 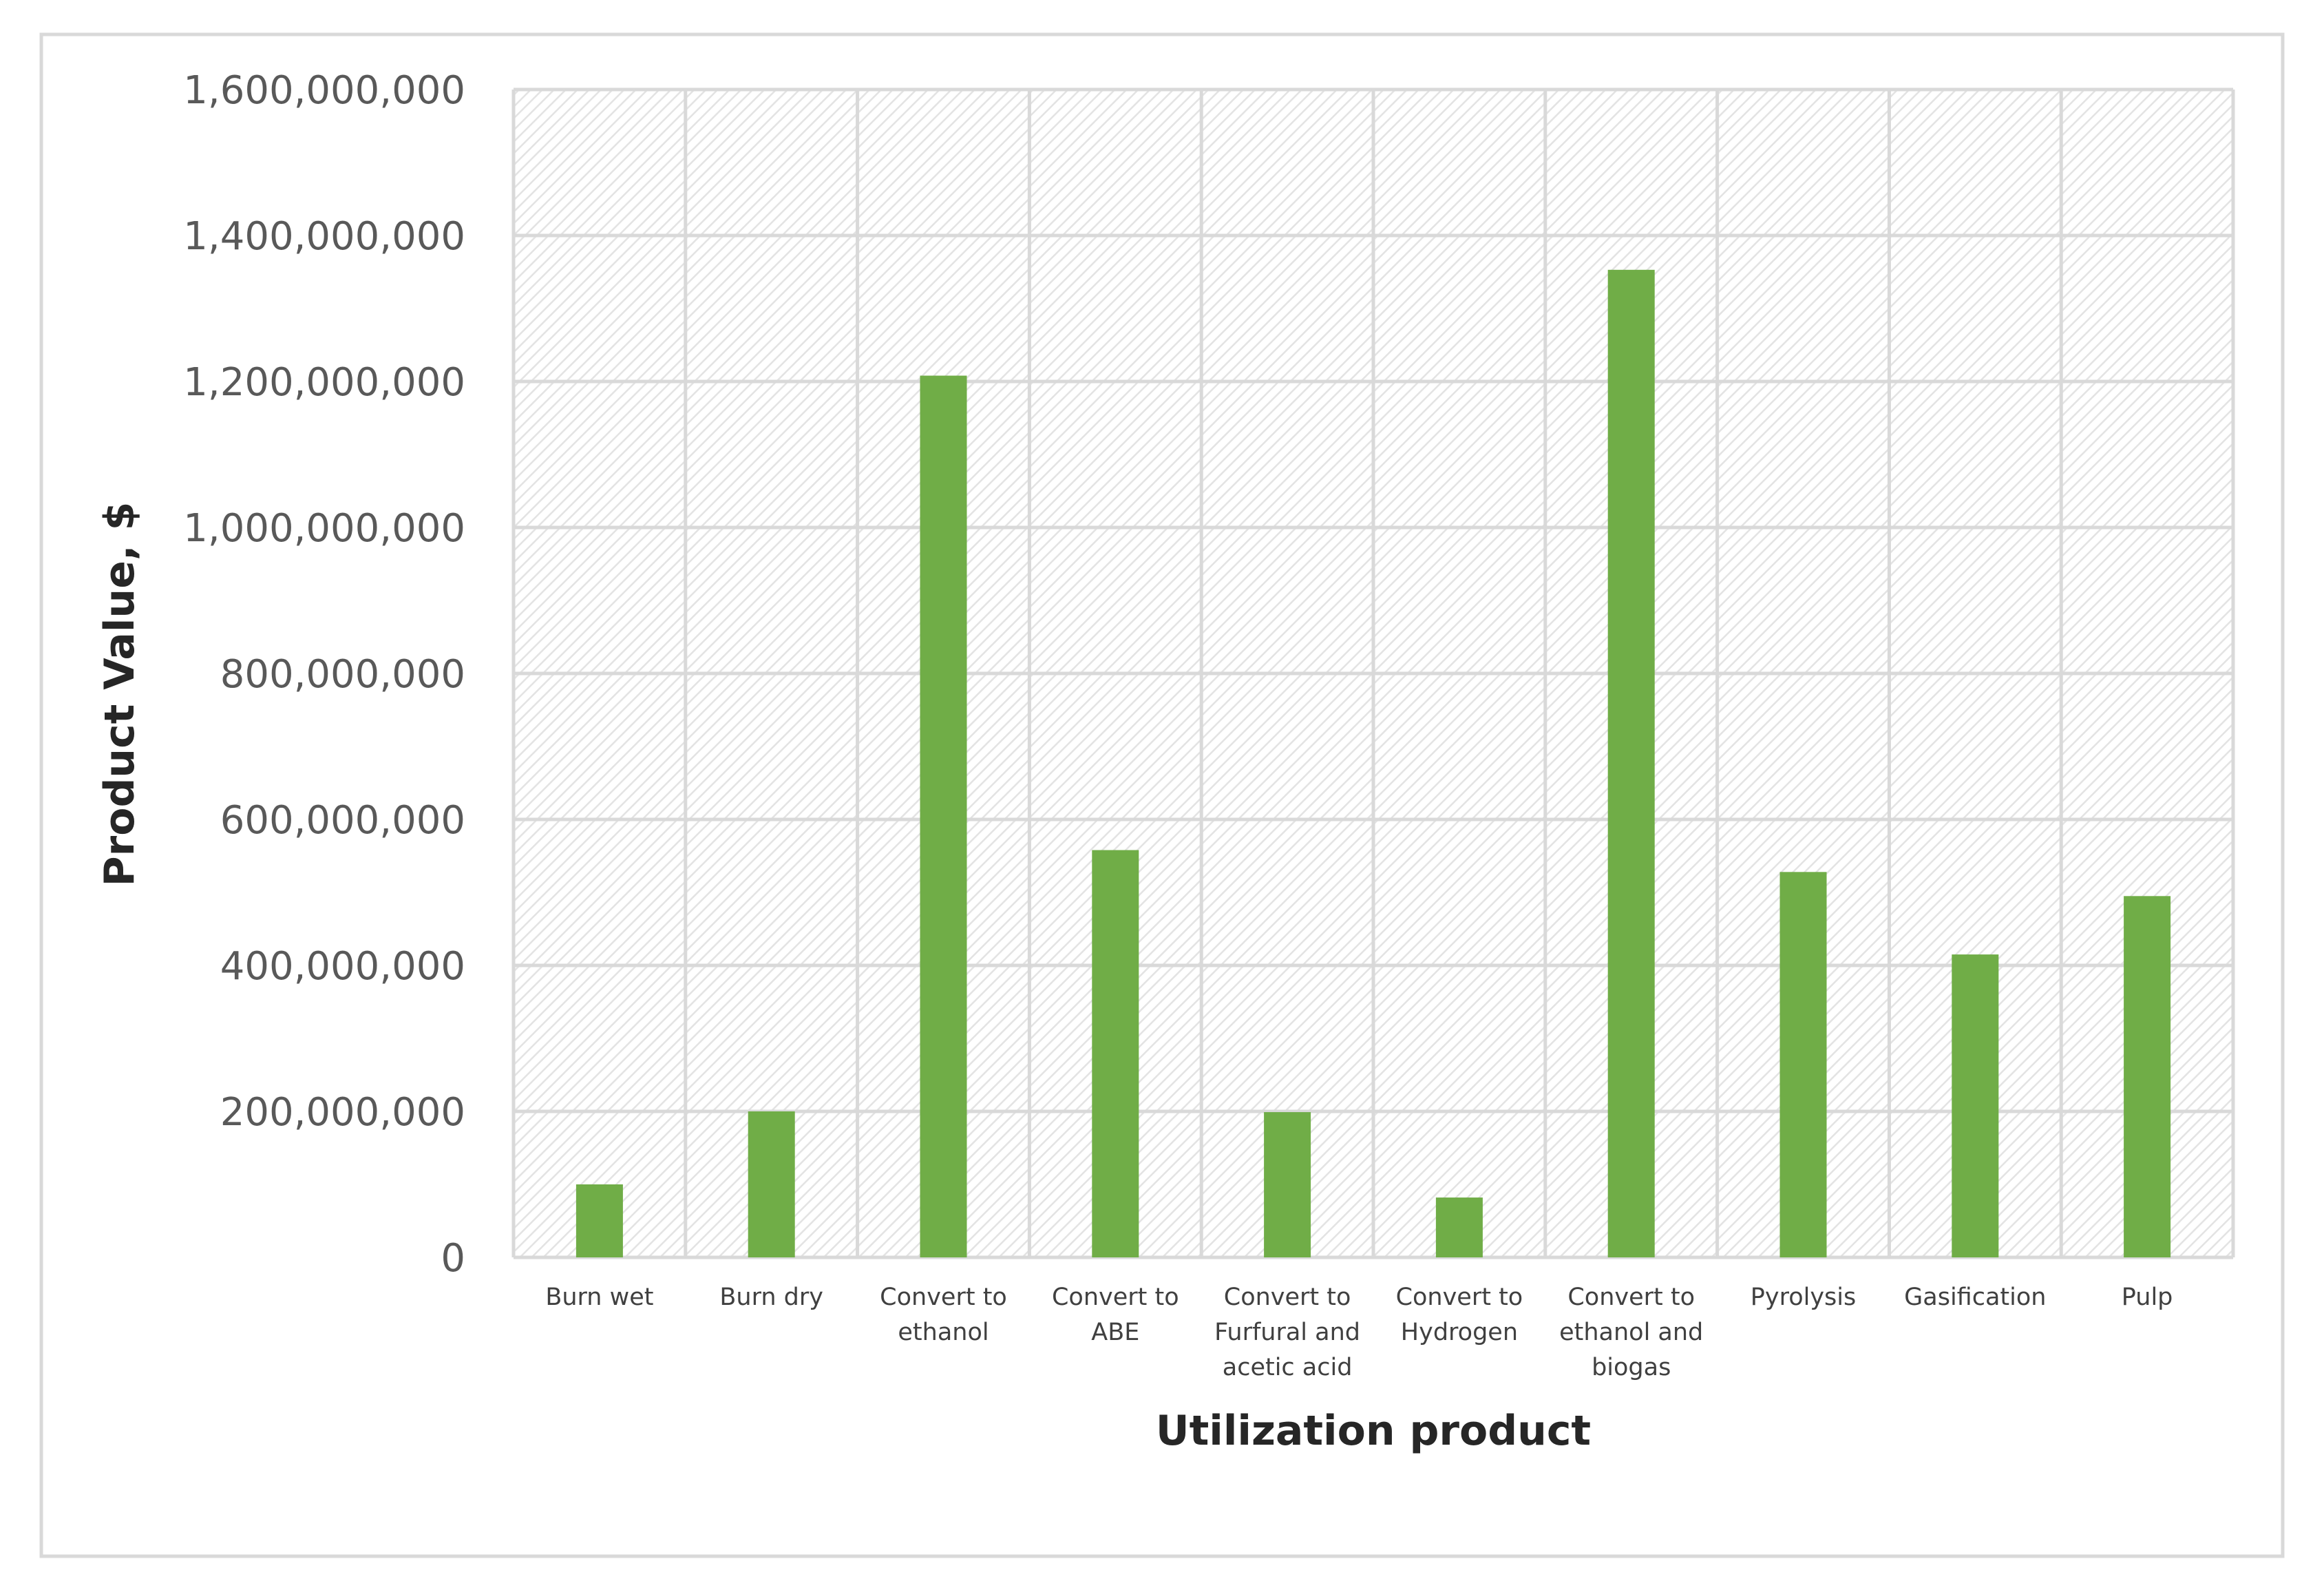 I want to click on y-tick-label: 1,200,000,000, so click(x=324, y=382).